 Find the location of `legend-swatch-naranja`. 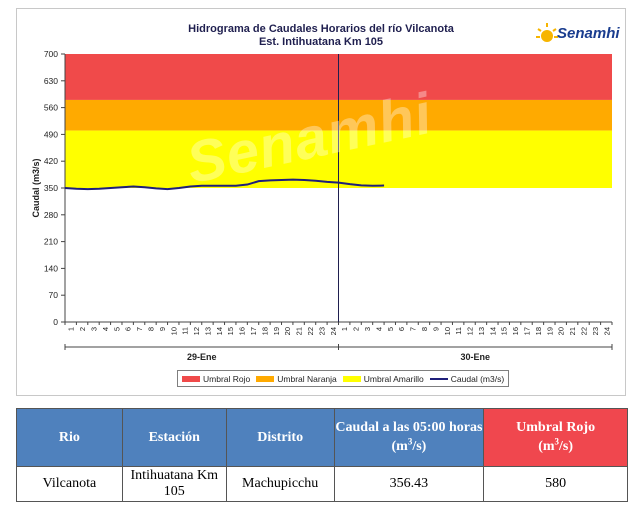

legend-swatch-naranja is located at coordinates (265, 378).